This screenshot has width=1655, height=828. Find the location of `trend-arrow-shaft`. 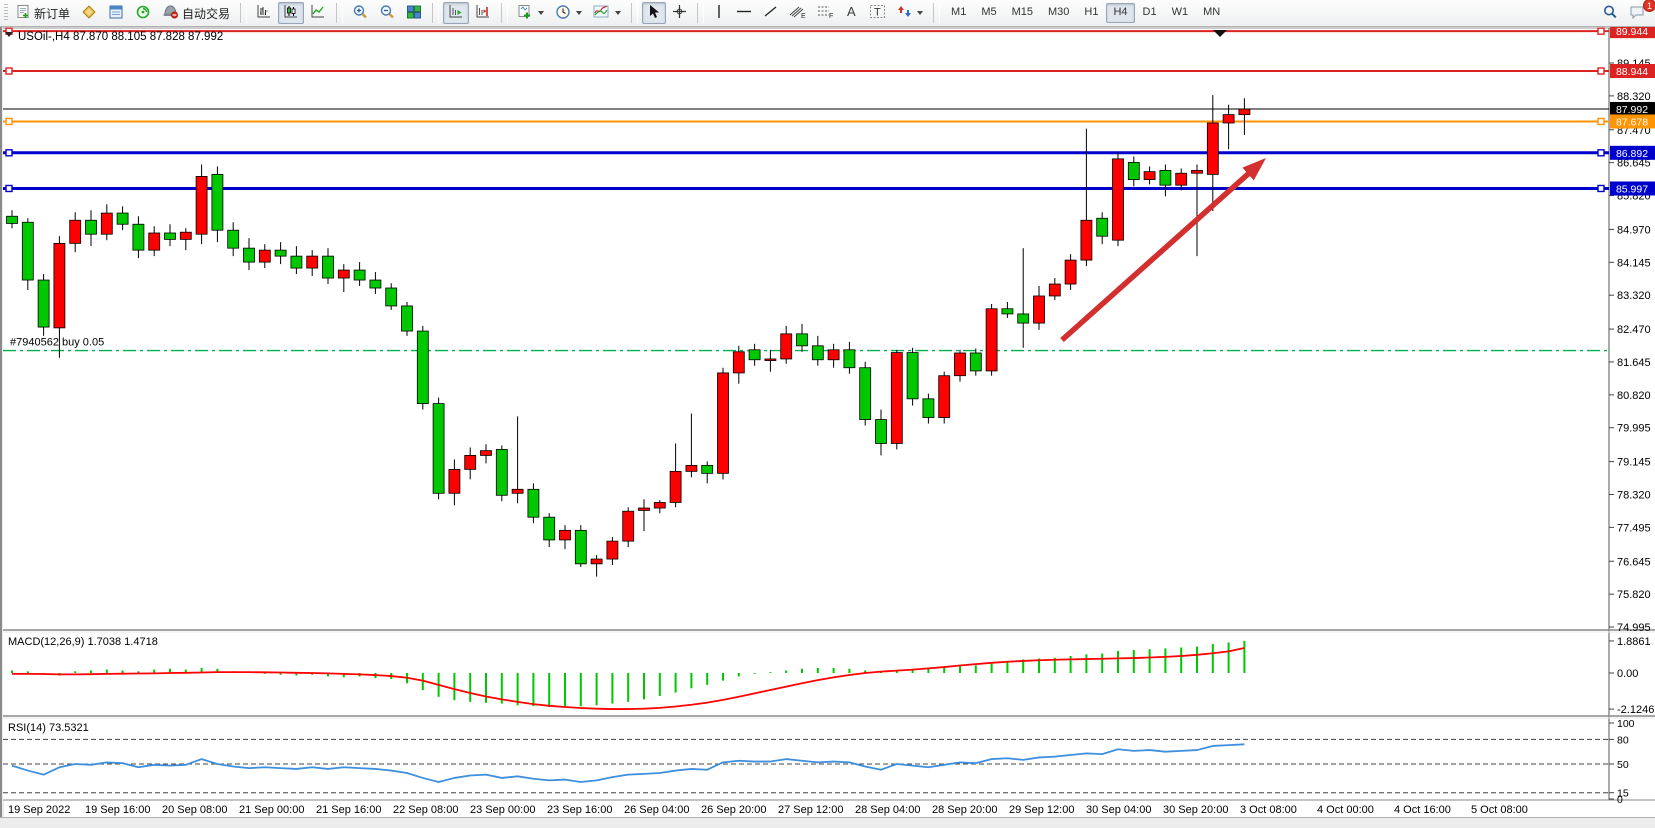

trend-arrow-shaft is located at coordinates (1159, 253).